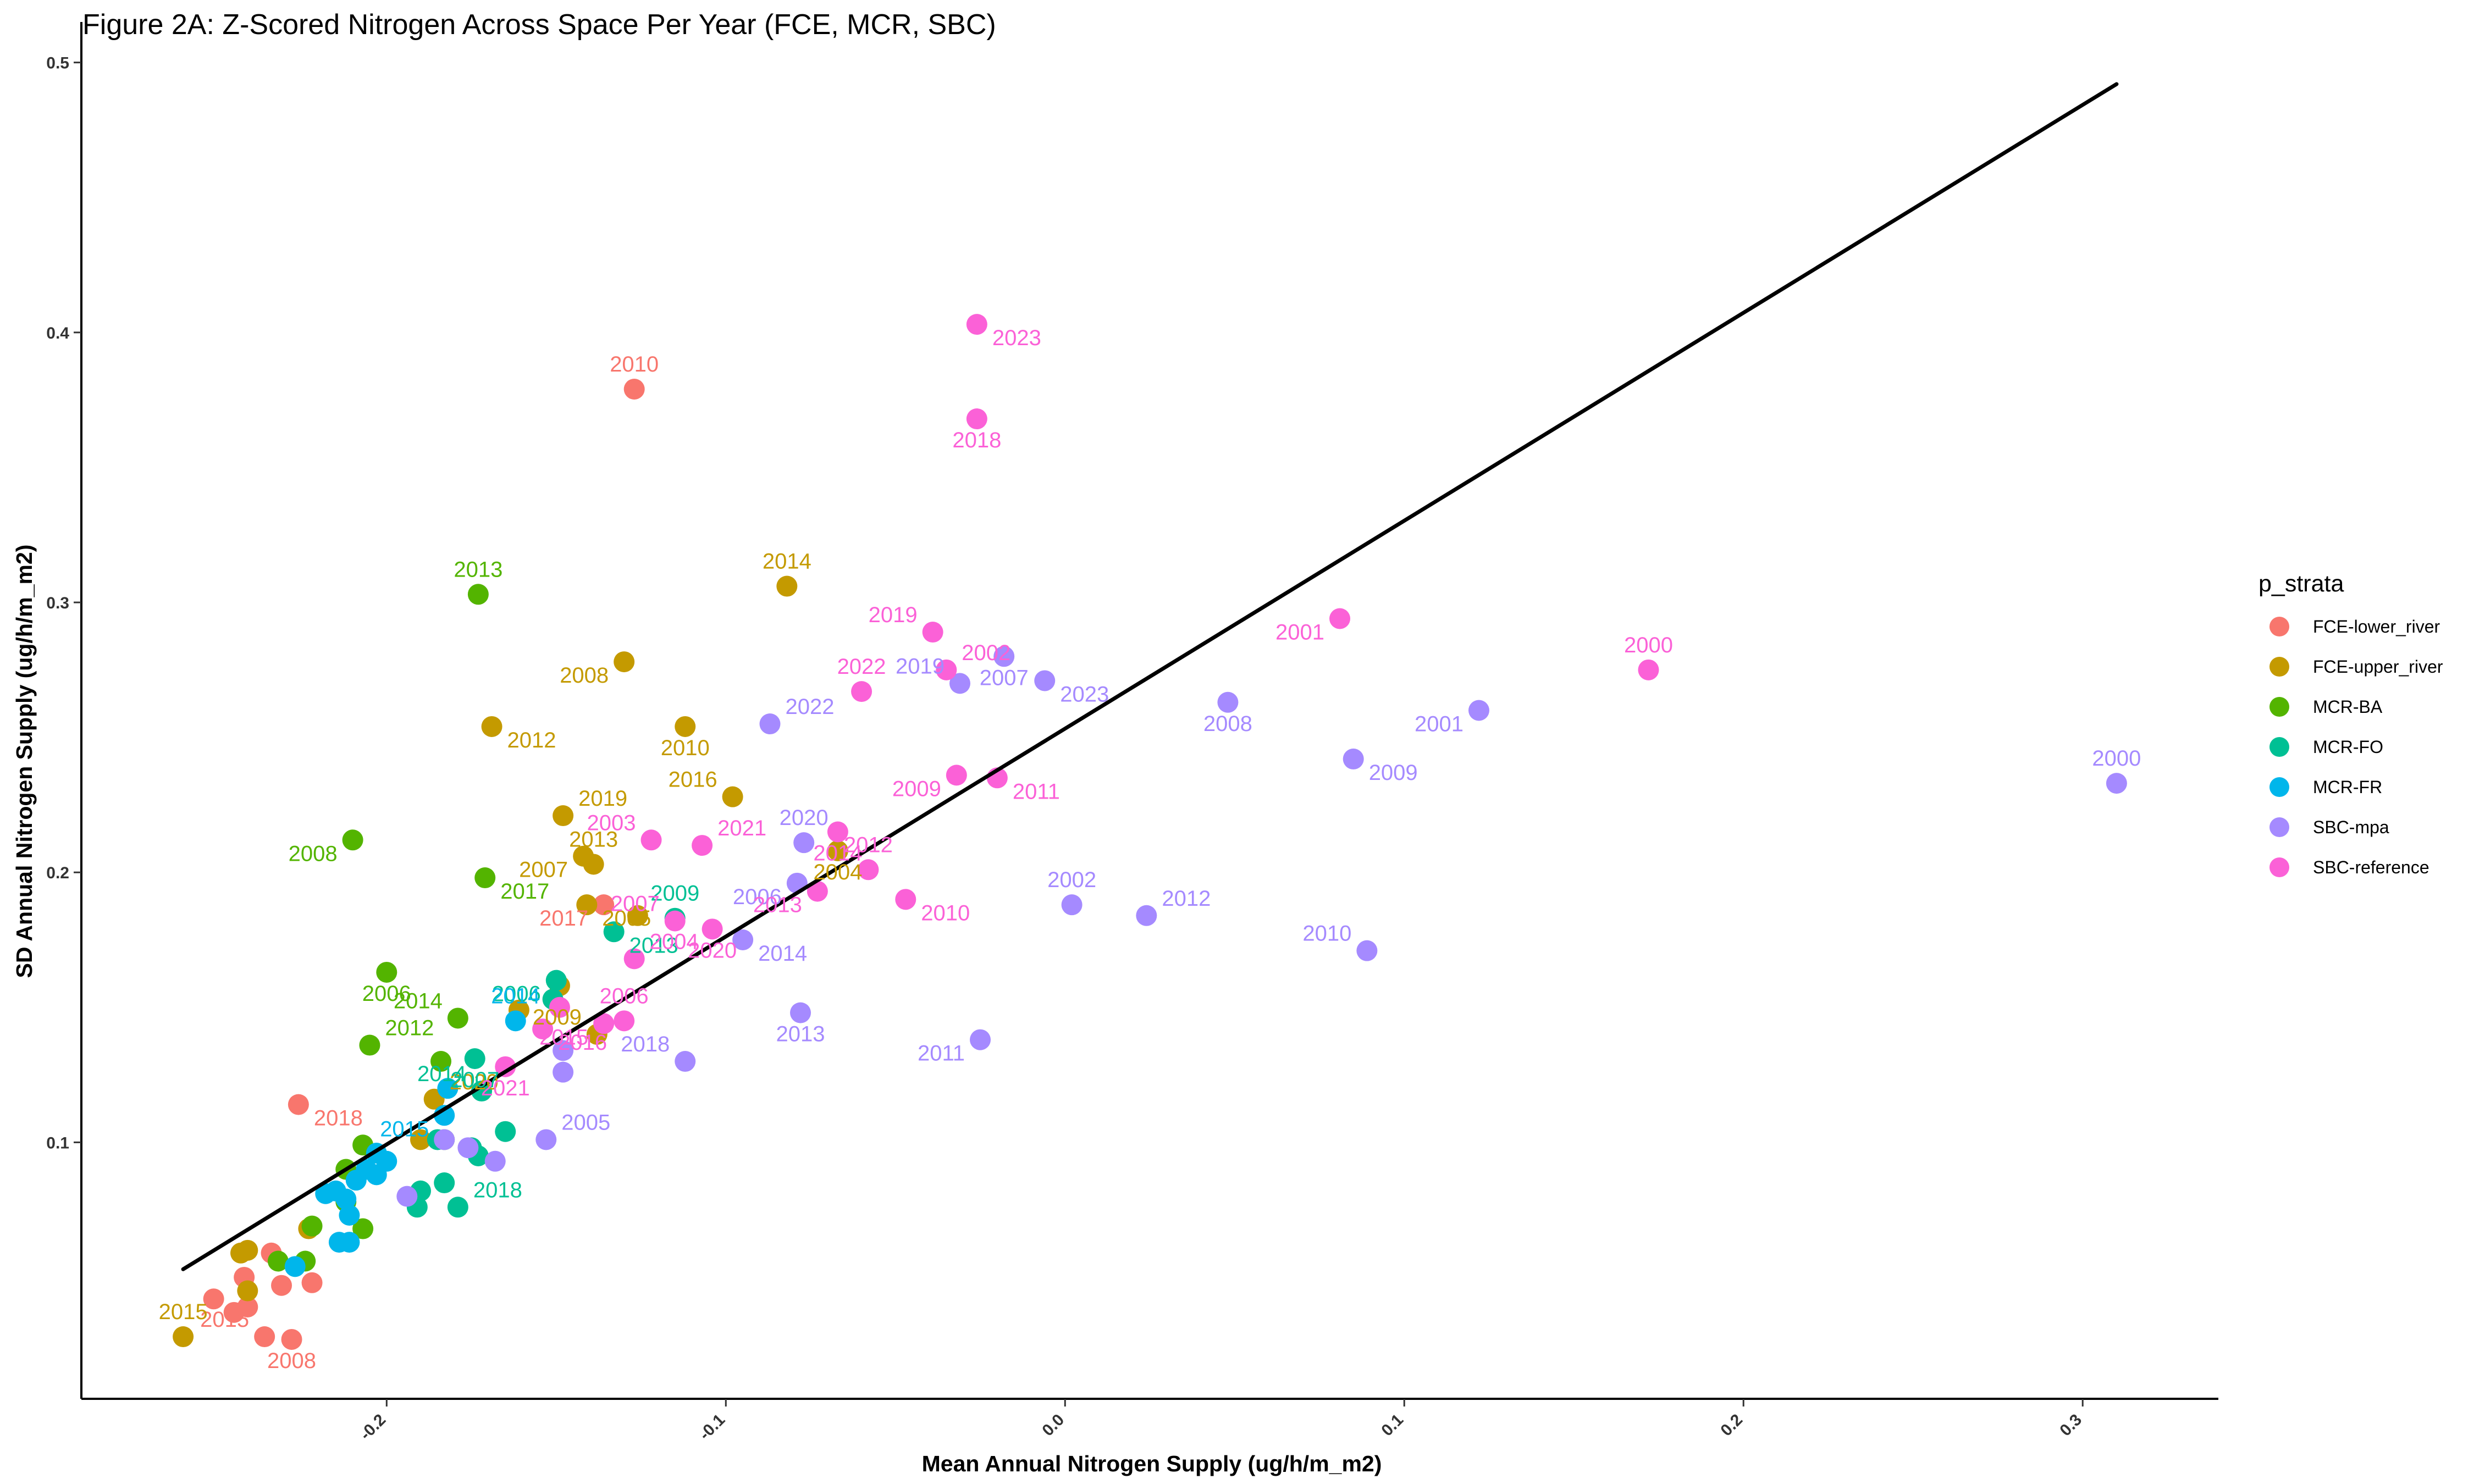 The image size is (2474, 1484). What do you see at coordinates (2376, 626) in the screenshot?
I see `legend-entry: FCE-lower_river` at bounding box center [2376, 626].